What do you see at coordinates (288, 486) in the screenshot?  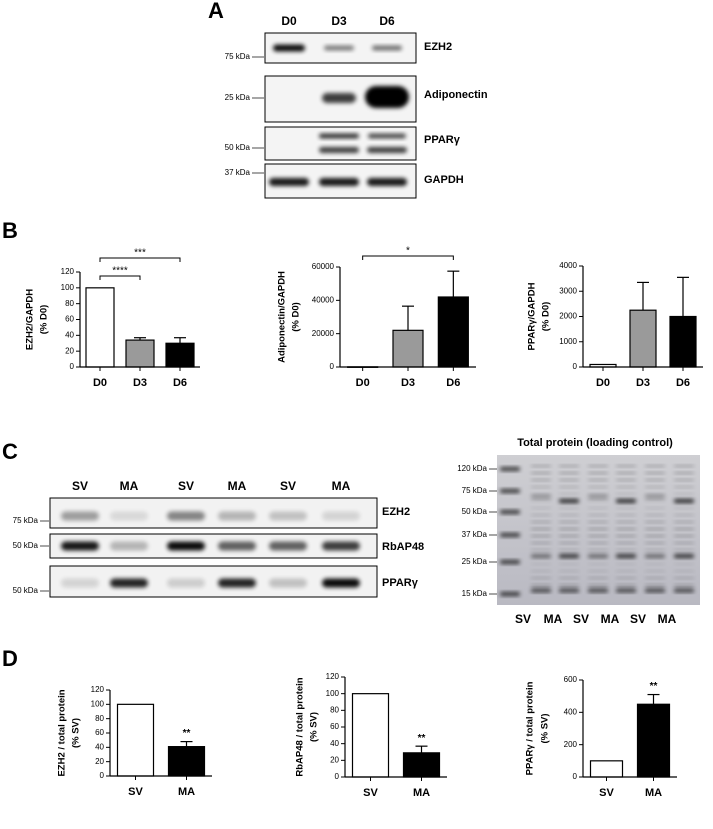 I see `lane-label: SV` at bounding box center [288, 486].